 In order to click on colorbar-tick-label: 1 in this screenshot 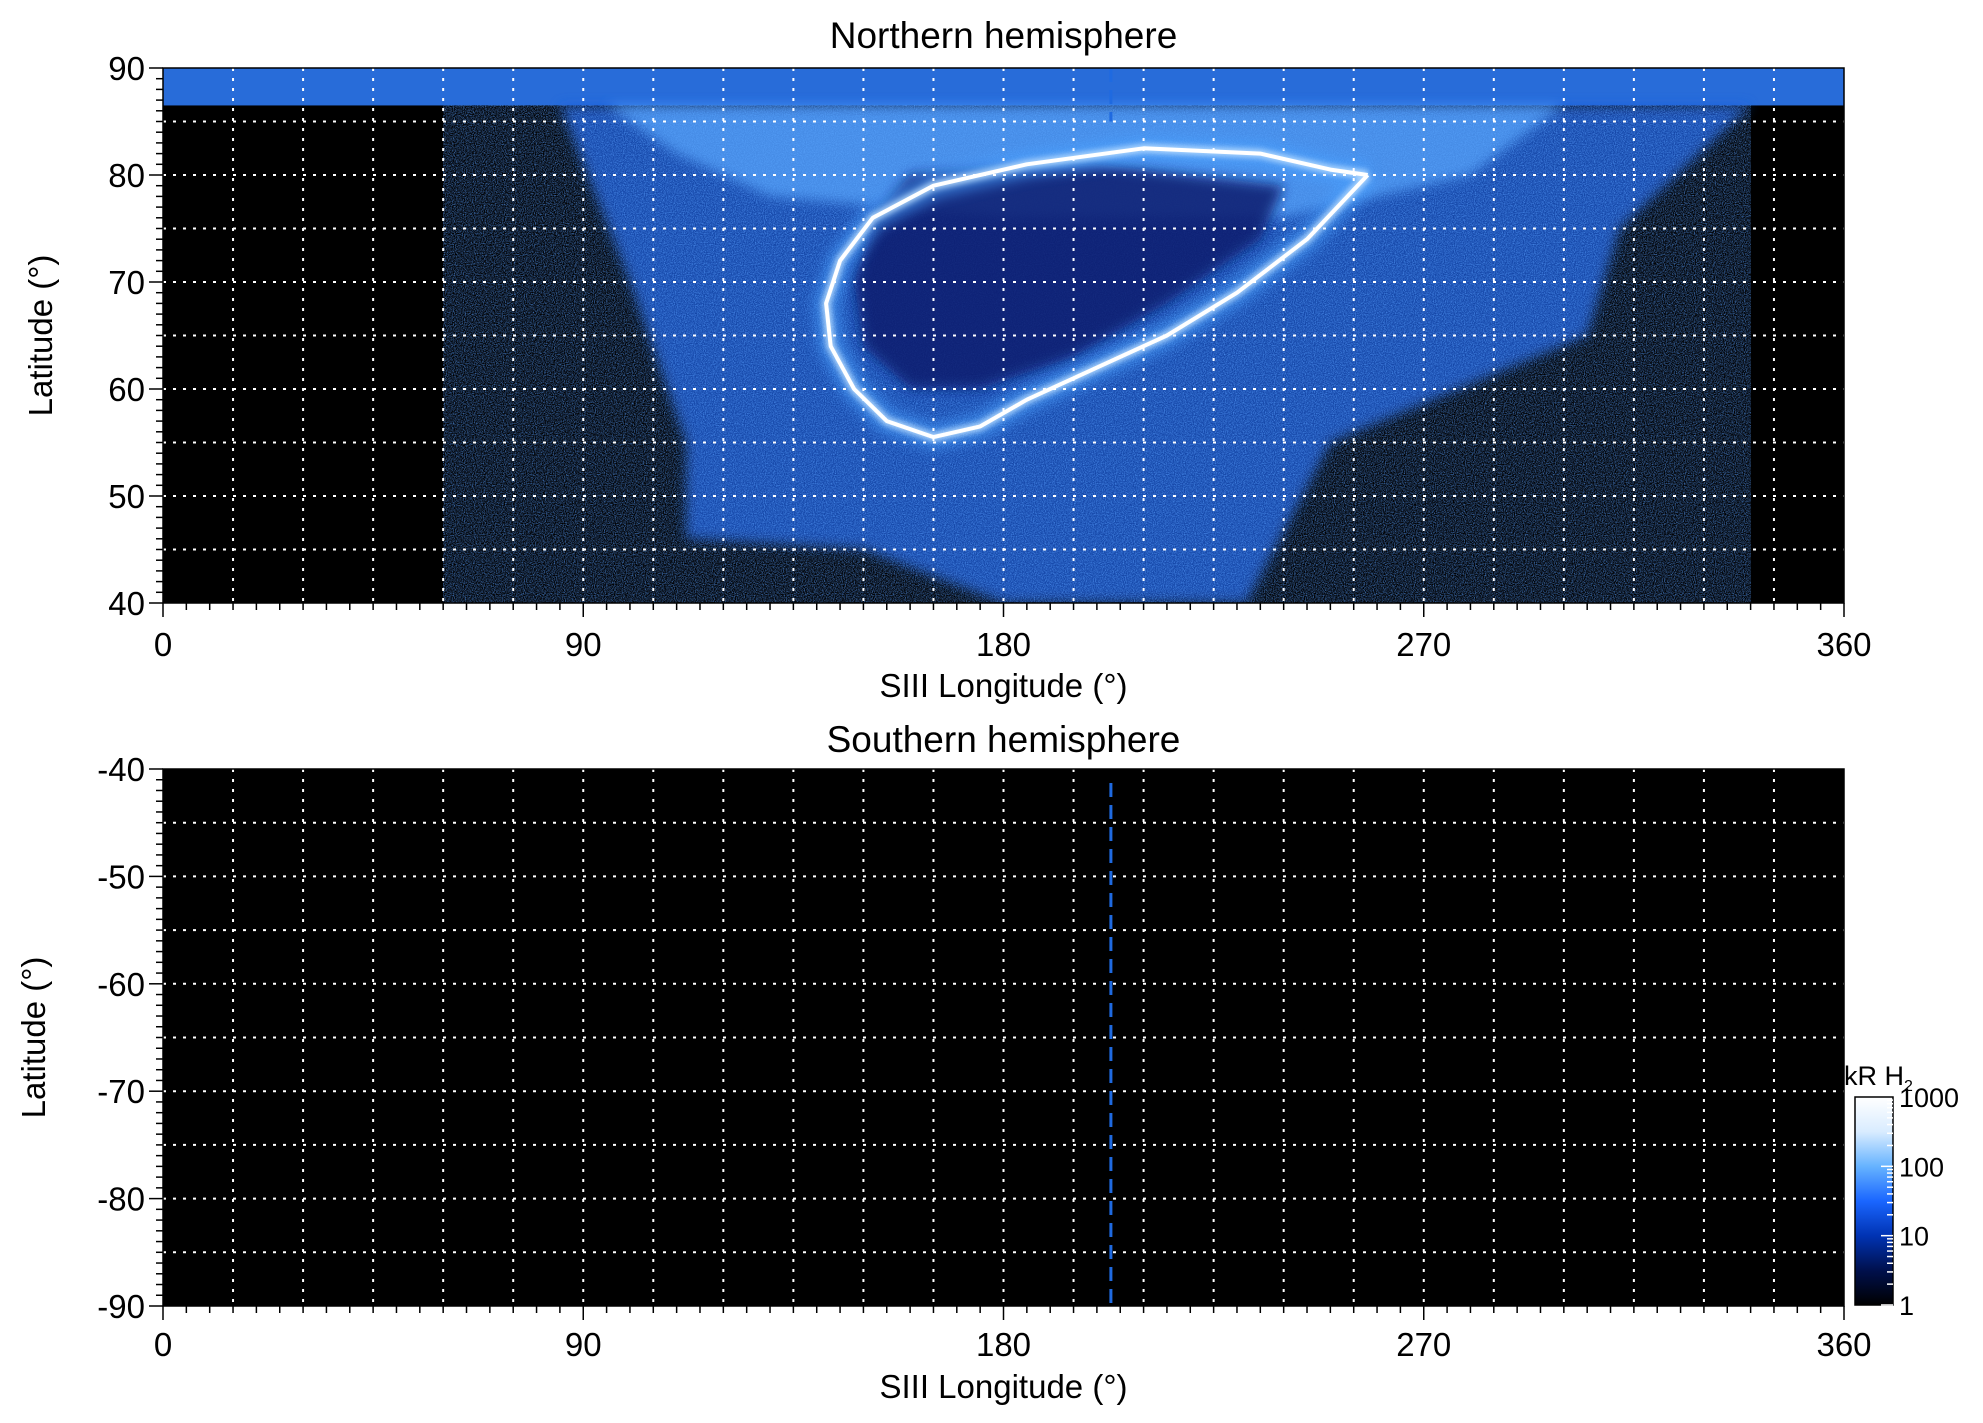, I will do `click(1906, 1306)`.